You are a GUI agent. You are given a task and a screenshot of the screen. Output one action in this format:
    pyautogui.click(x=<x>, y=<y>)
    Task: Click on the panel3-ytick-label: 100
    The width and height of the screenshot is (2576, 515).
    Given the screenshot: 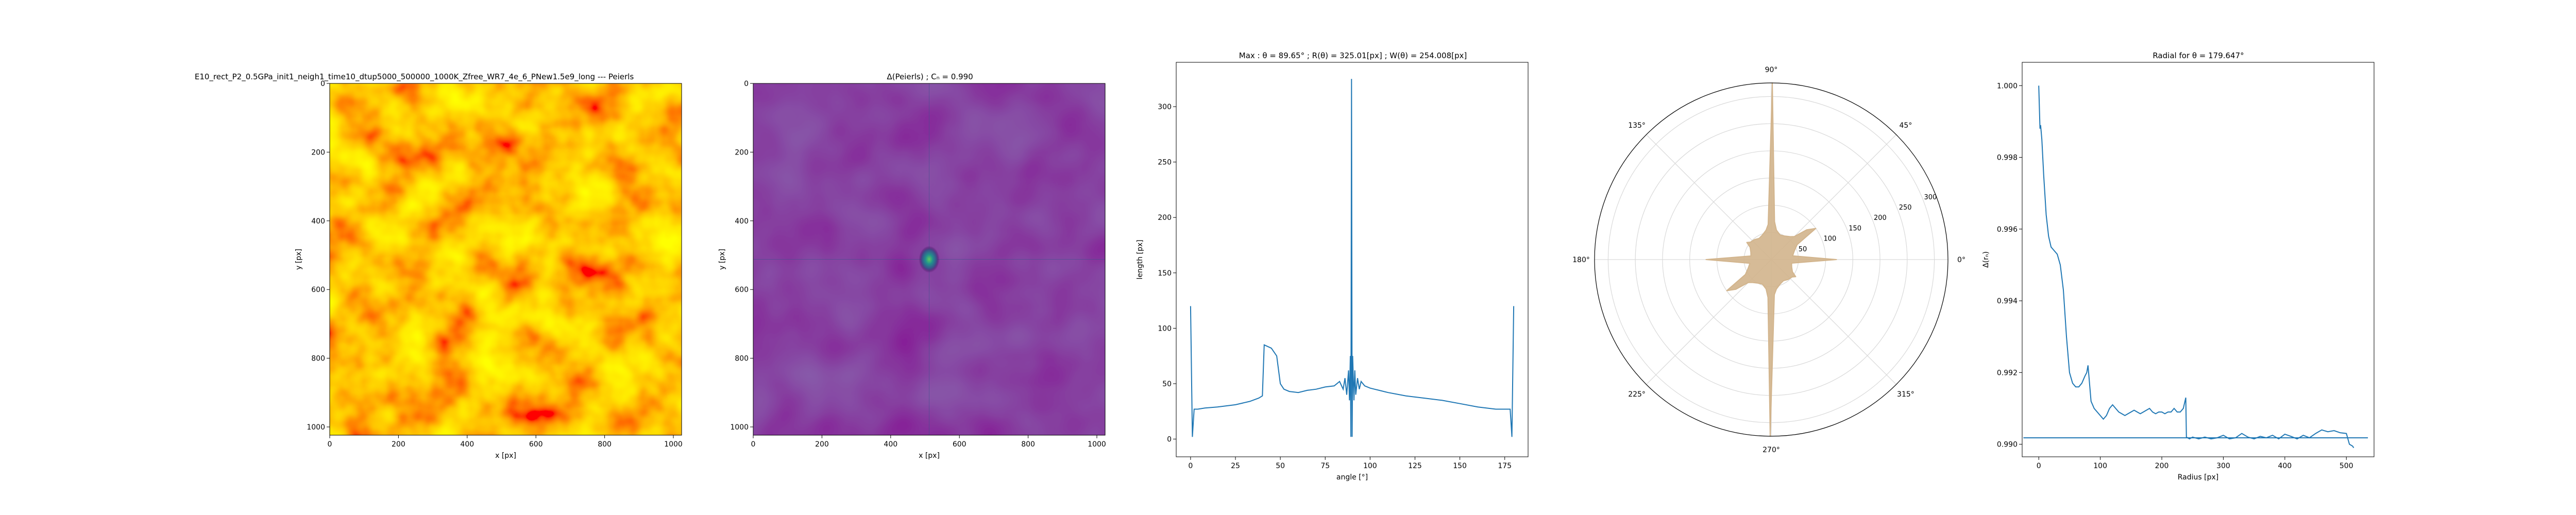 What is the action you would take?
    pyautogui.click(x=1165, y=328)
    